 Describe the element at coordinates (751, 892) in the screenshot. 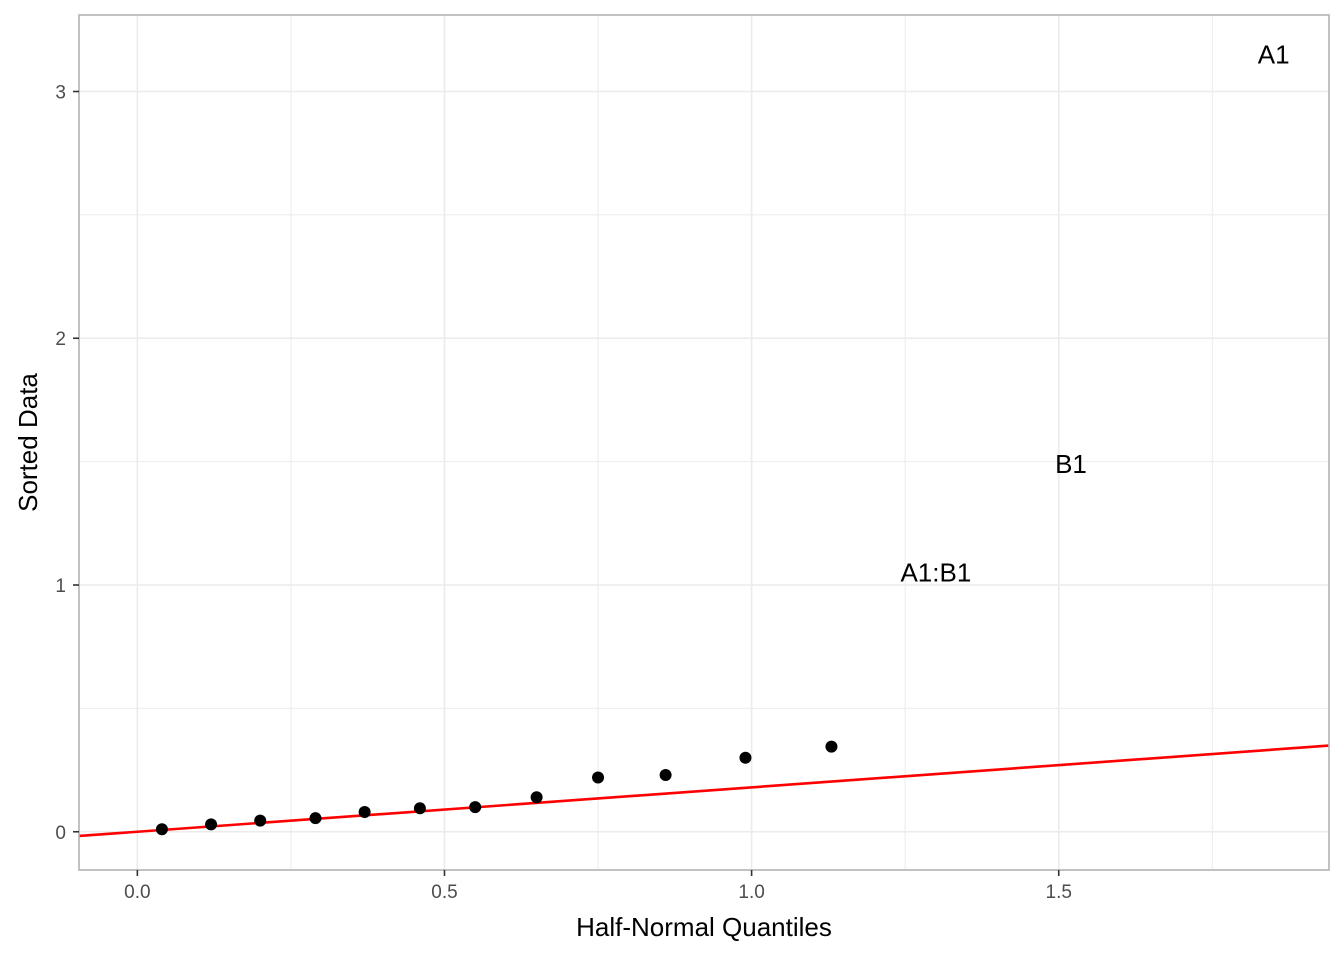

I see `x-tick-label: 1.0` at that location.